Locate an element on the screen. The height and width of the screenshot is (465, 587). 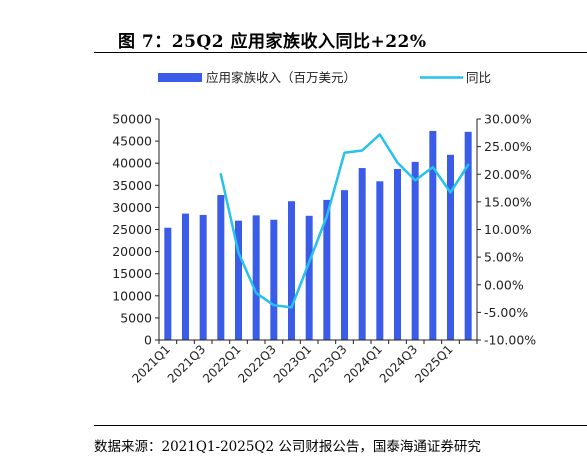
x-tick-label: 2024Q1 is located at coordinates (363, 364).